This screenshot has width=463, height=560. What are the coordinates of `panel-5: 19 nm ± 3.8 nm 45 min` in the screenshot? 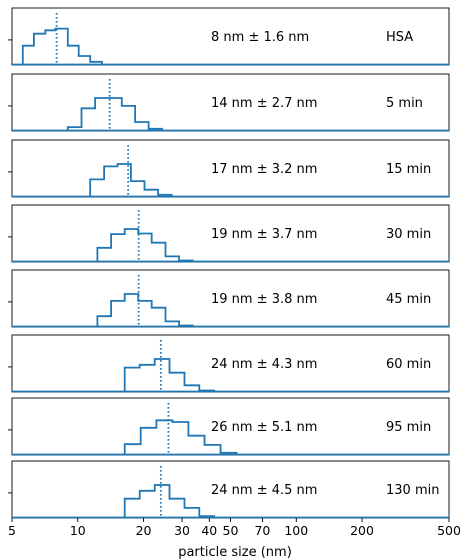 It's located at (229, 298).